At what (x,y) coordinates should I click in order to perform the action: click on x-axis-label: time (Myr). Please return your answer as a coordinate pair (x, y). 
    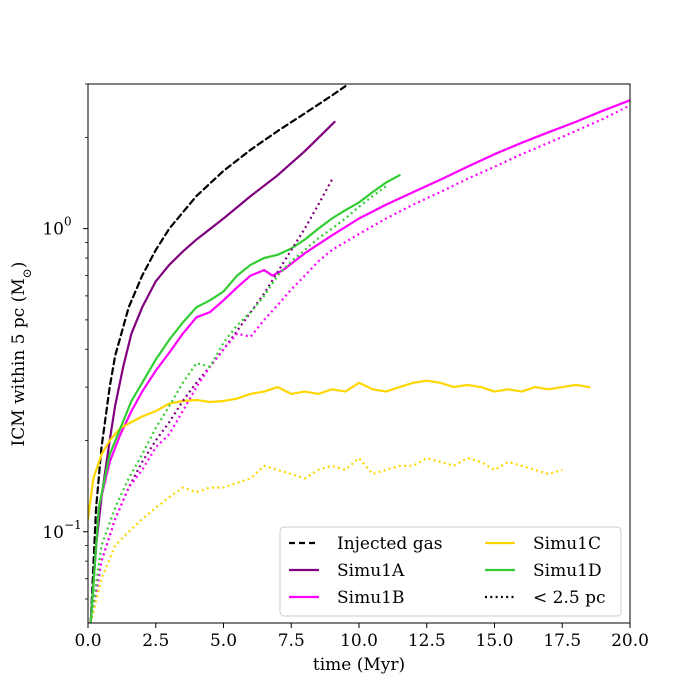
    Looking at the image, I should click on (359, 665).